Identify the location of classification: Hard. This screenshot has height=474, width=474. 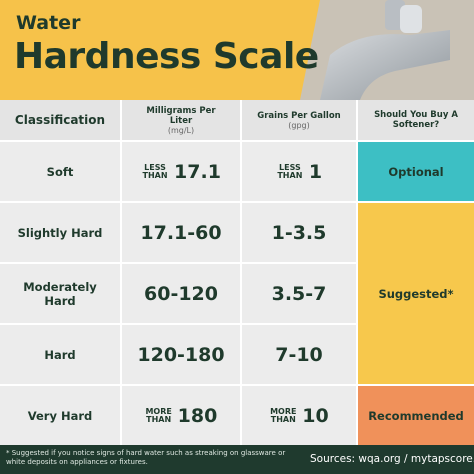
(60, 354).